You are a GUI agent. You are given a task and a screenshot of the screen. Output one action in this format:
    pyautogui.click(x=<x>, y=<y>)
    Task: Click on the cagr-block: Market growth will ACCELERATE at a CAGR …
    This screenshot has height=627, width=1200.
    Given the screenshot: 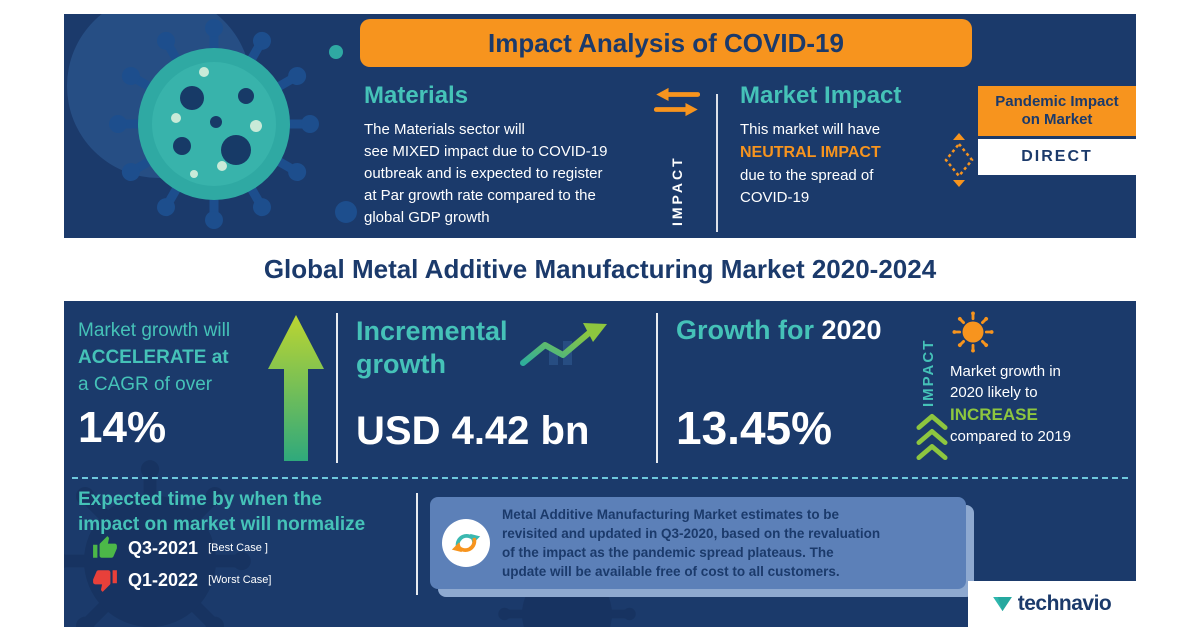 What is the action you would take?
    pyautogui.click(x=154, y=357)
    